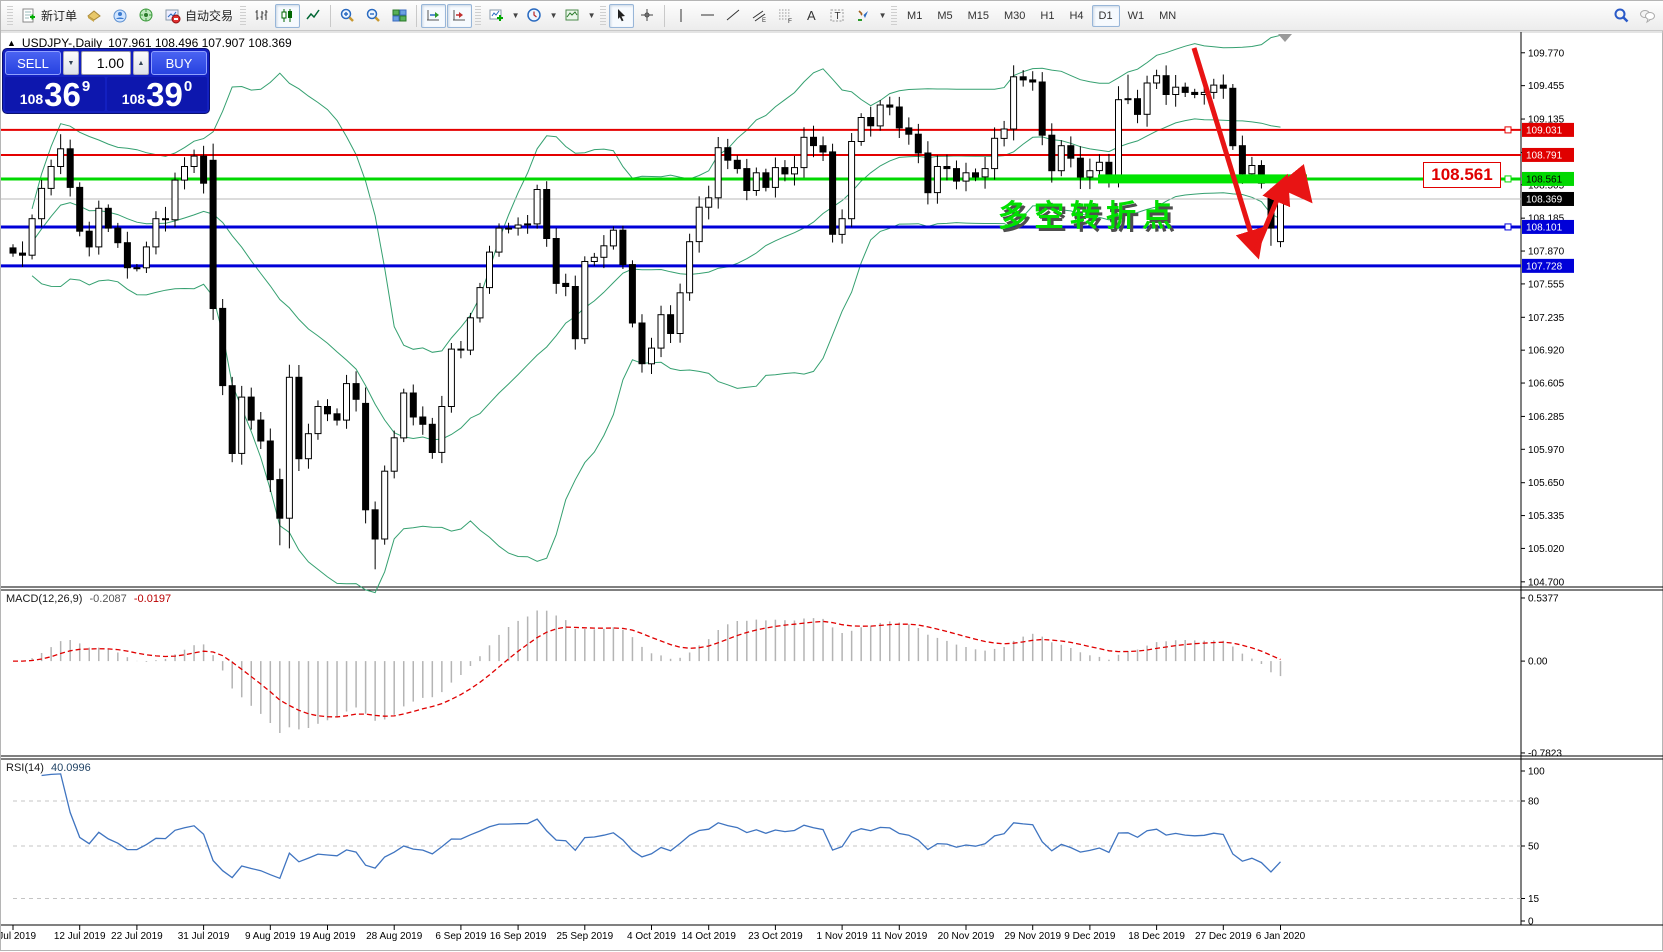 The height and width of the screenshot is (952, 1663). I want to click on timeframe-m30-button: M30, so click(1015, 15).